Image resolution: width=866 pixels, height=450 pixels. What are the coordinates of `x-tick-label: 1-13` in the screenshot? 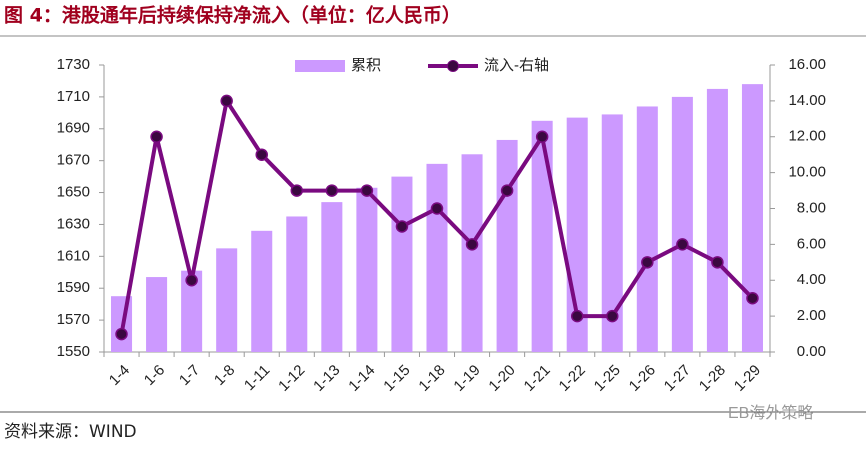 It's located at (326, 378).